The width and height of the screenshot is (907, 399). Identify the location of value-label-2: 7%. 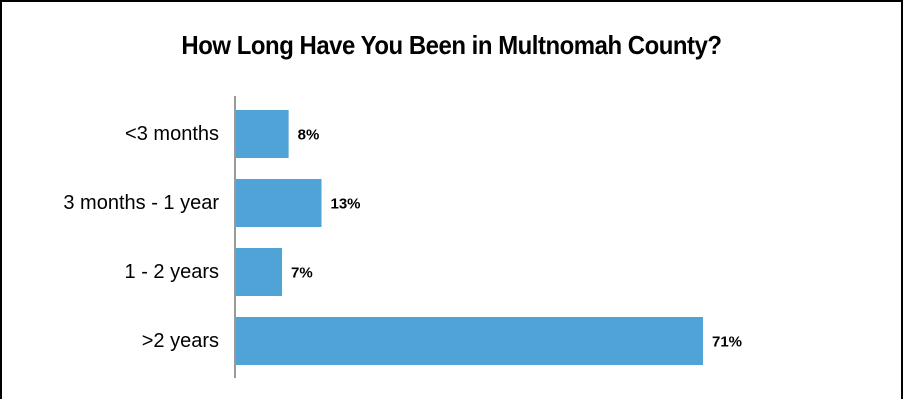
(302, 273).